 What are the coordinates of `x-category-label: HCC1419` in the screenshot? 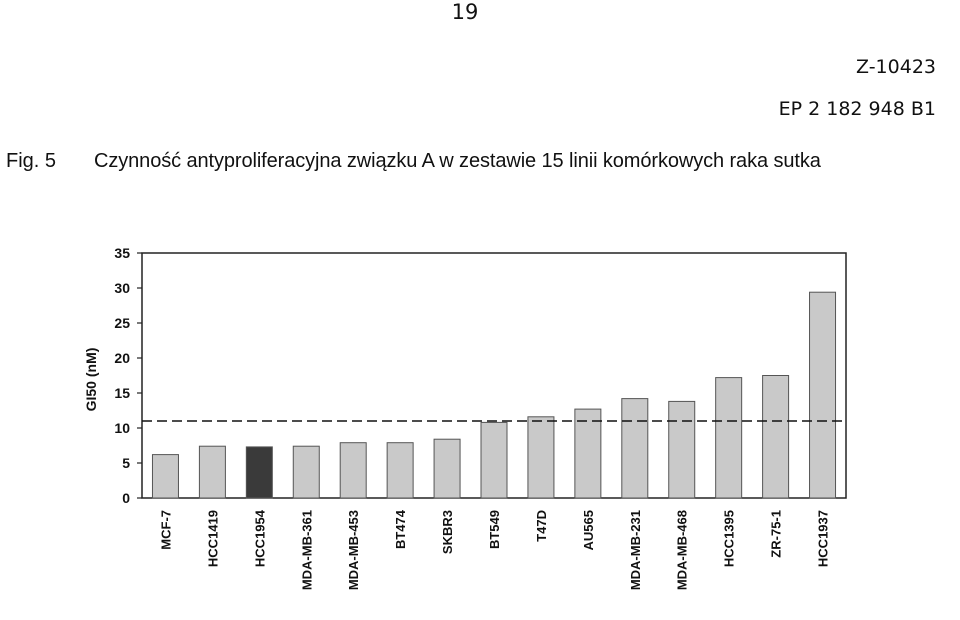 It's located at (212, 538).